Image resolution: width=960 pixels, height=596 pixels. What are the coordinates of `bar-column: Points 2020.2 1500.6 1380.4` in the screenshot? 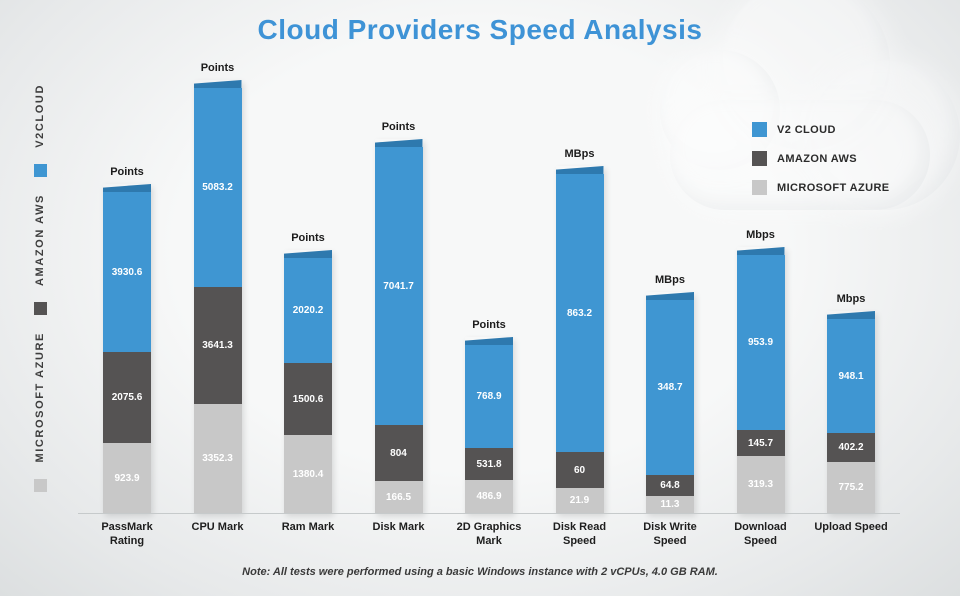 It's located at (308, 372).